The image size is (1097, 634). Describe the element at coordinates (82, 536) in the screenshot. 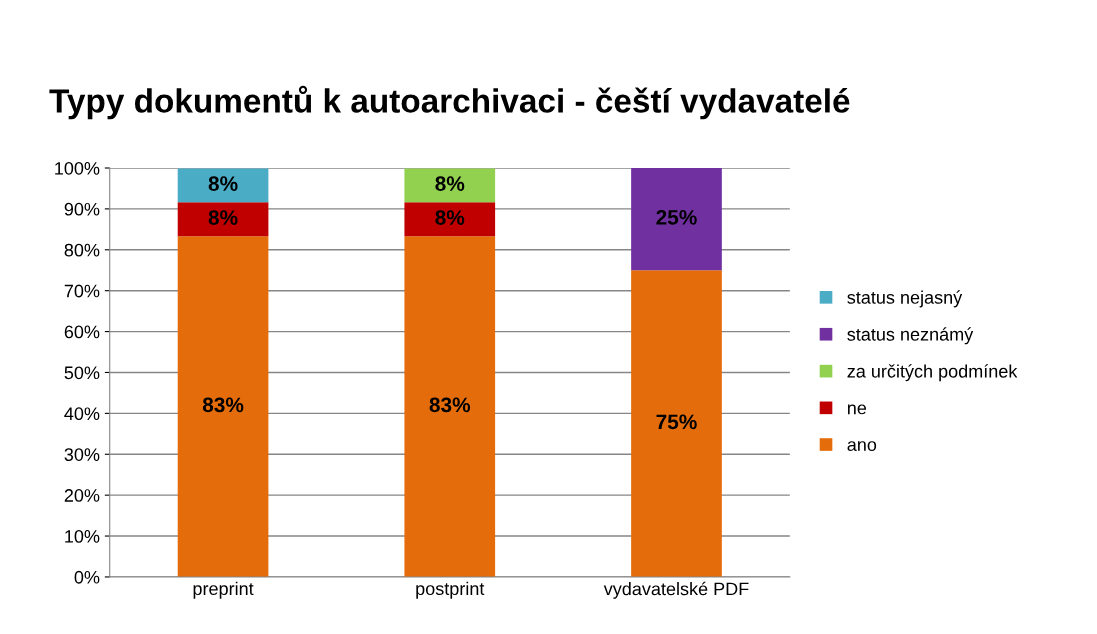

I see `y-tick-label: 10%` at that location.